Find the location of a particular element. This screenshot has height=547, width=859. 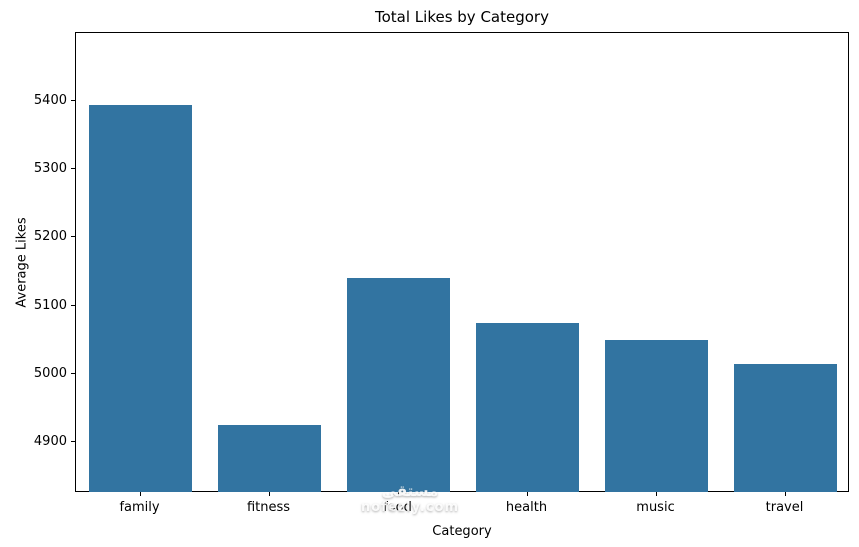

bar-food is located at coordinates (398, 385).